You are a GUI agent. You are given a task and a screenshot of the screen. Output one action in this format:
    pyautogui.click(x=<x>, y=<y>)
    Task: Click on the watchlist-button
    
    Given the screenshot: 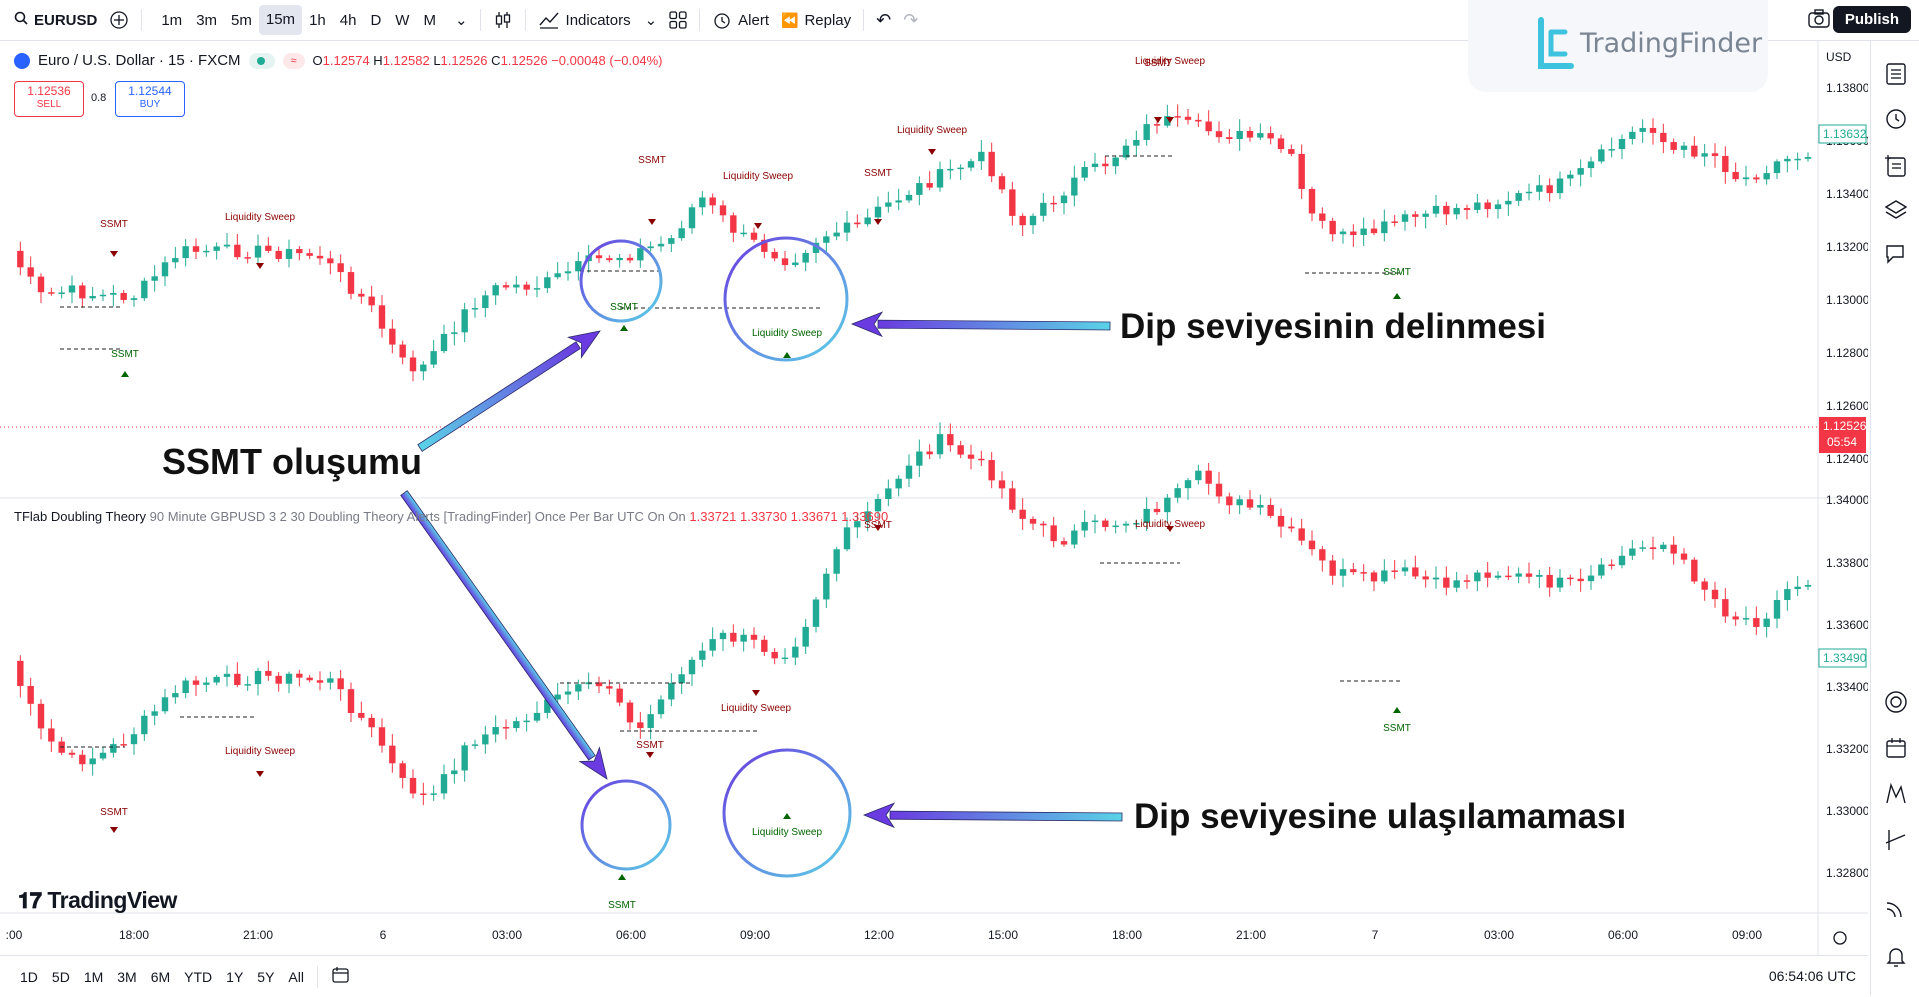 What is the action you would take?
    pyautogui.click(x=1896, y=74)
    